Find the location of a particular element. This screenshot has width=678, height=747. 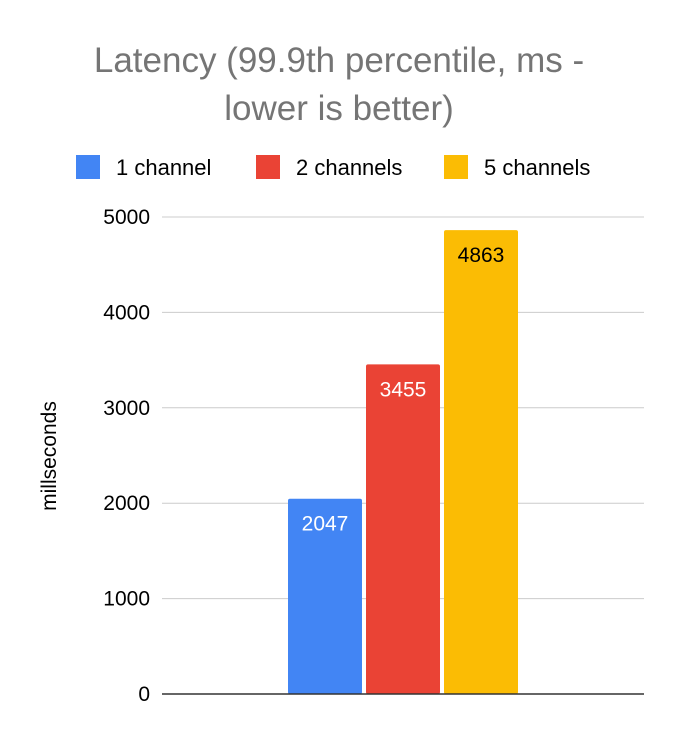

y-tick-label: 2000 is located at coordinates (126, 503).